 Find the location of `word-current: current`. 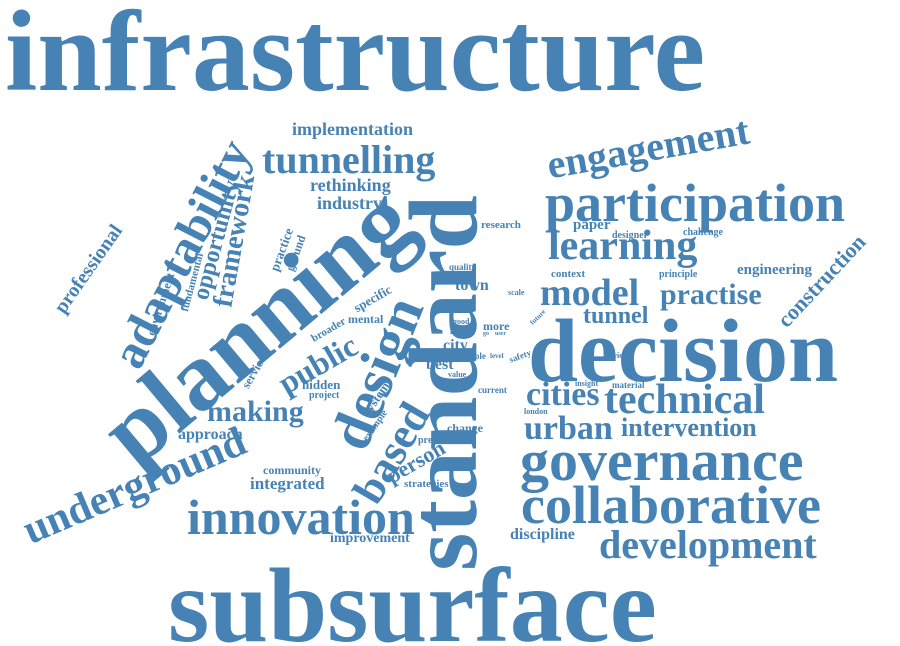

word-current: current is located at coordinates (492, 390).